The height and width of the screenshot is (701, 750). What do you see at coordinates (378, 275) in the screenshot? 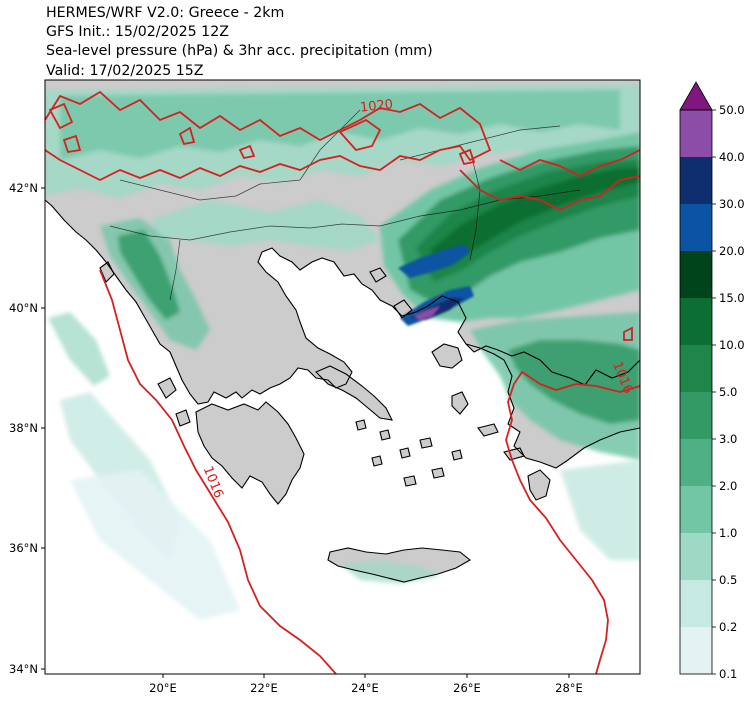
I see `coast-thasos` at bounding box center [378, 275].